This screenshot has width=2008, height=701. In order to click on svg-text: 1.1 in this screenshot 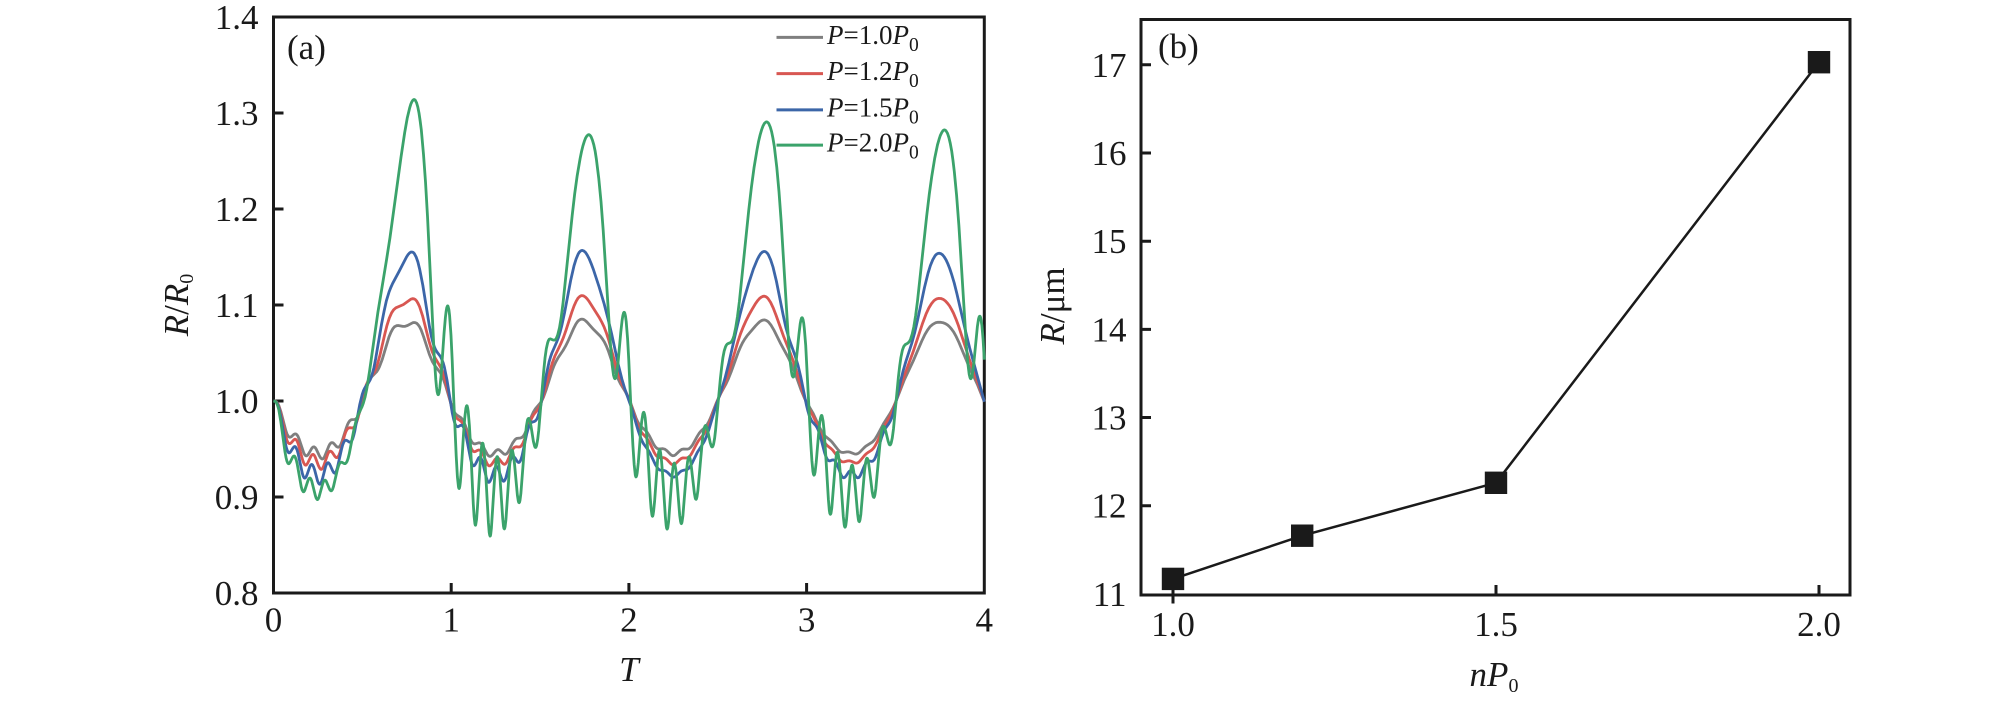, I will do `click(237, 305)`.